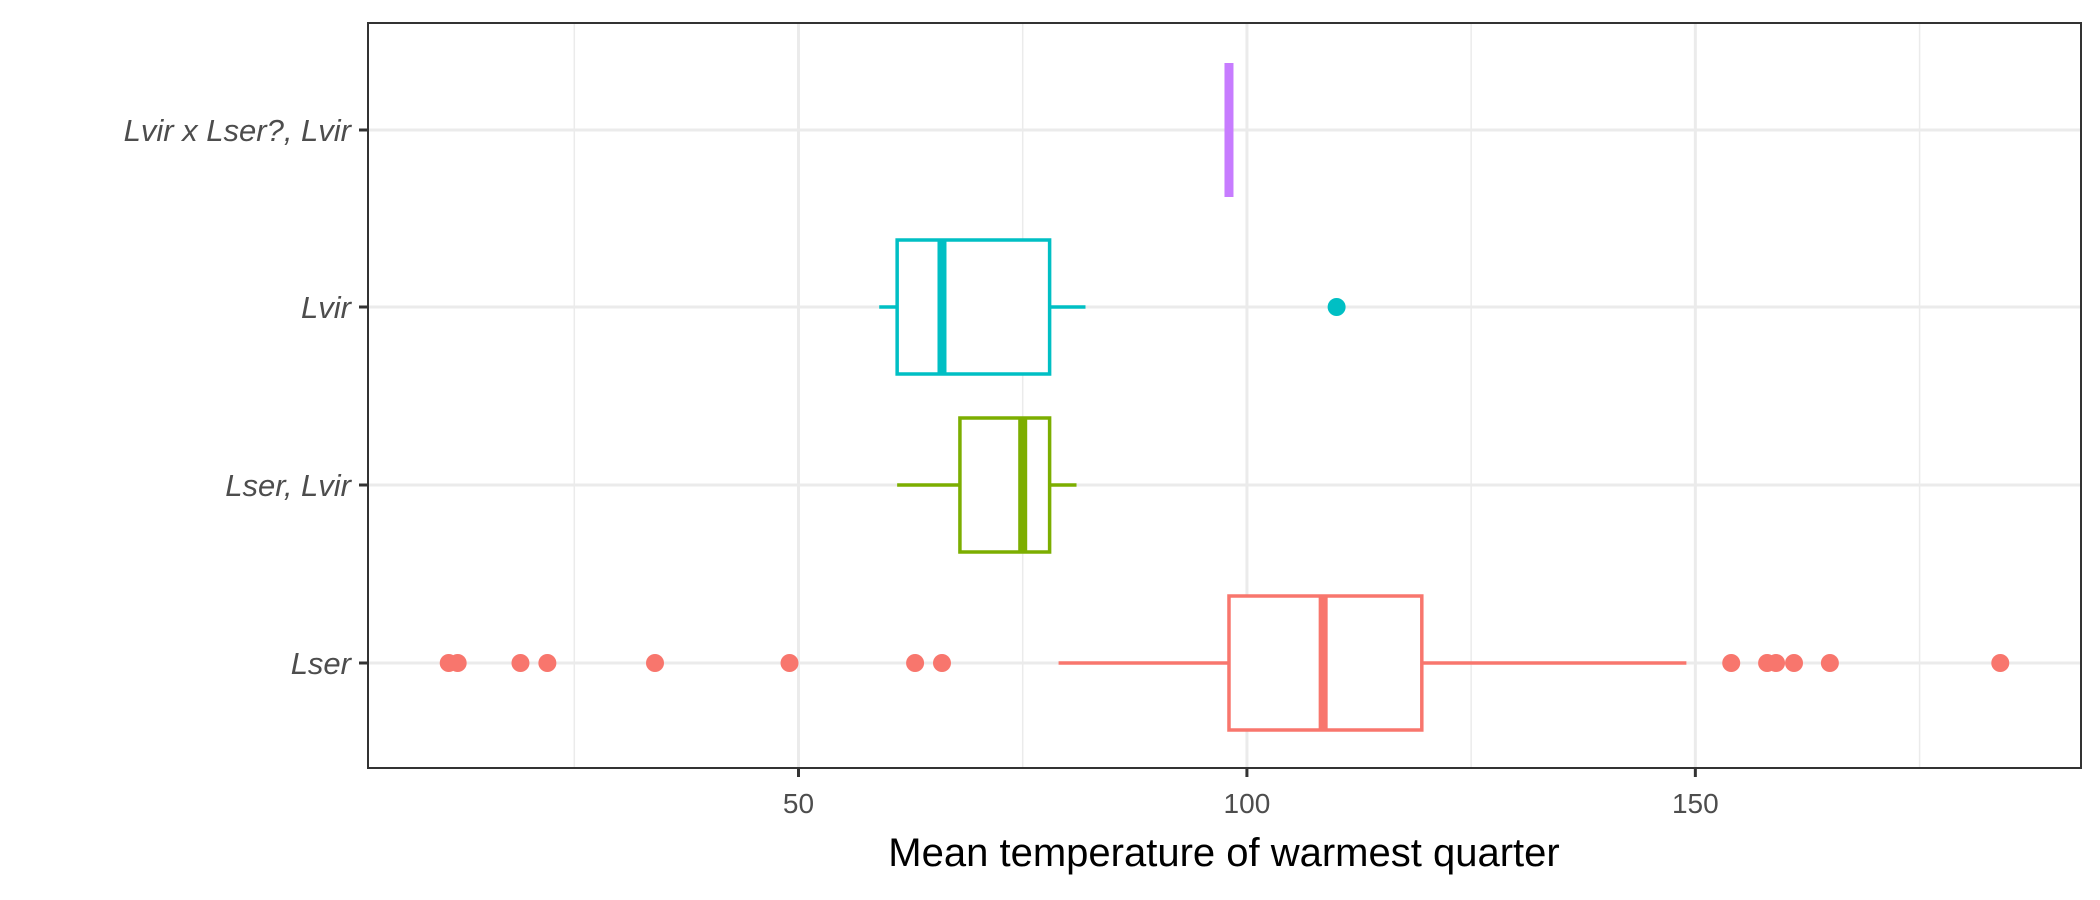 This screenshot has height=900, width=2100. What do you see at coordinates (327, 307) in the screenshot?
I see `y-tick-label: Lvir` at bounding box center [327, 307].